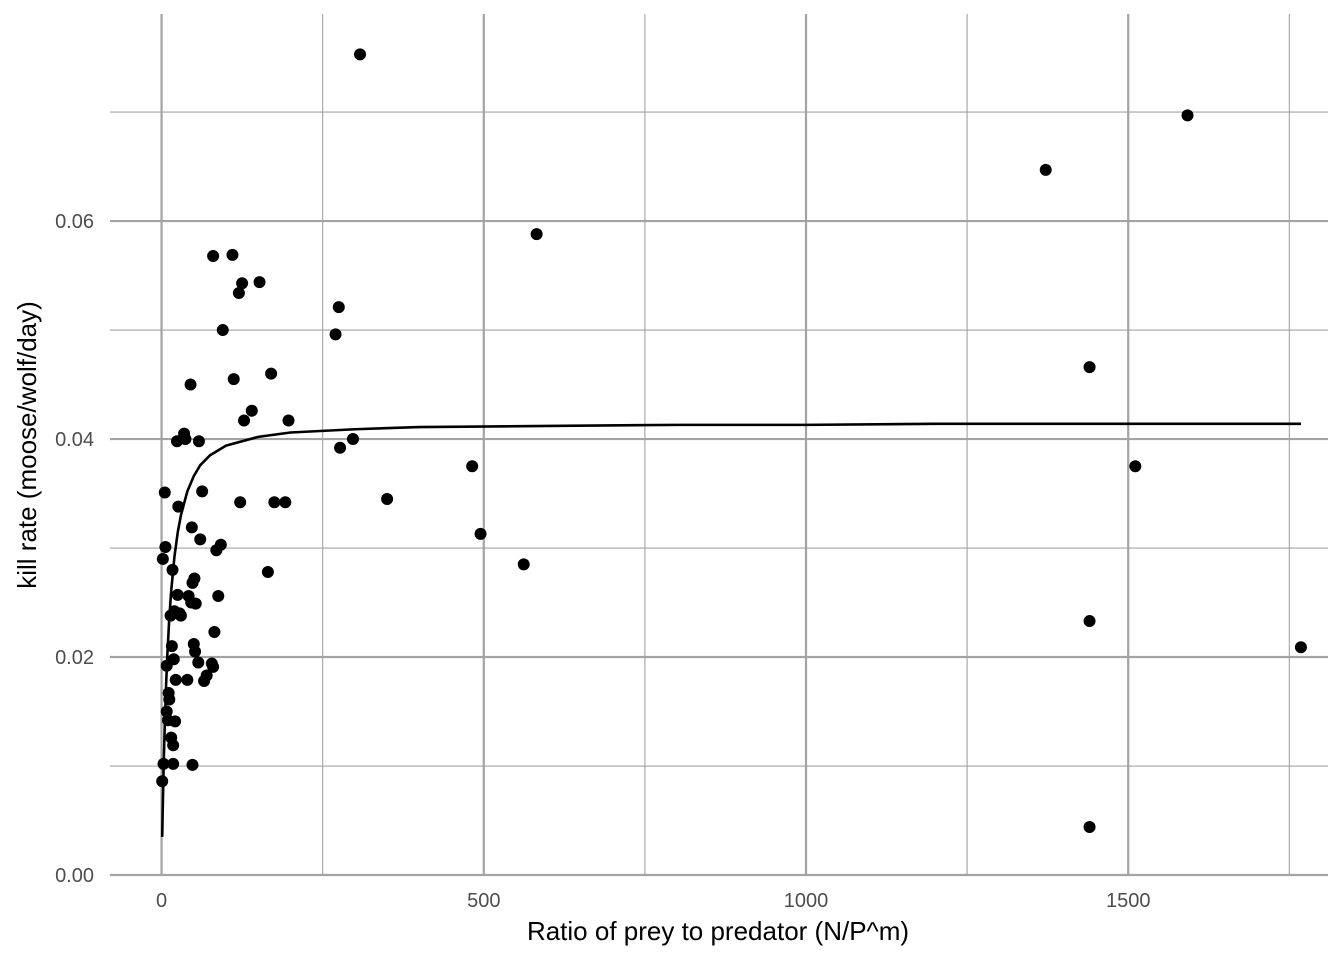  I want to click on y-tick-label: 0.00, so click(74, 876).